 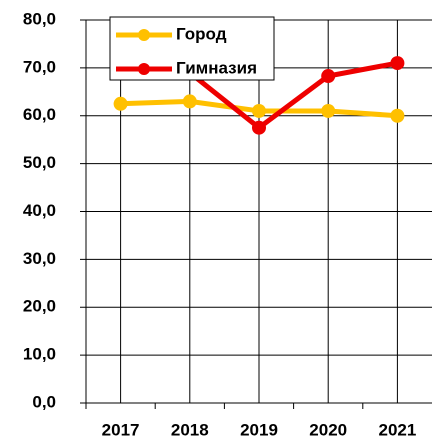 I want to click on legend-label: Гимназия, so click(x=216, y=67).